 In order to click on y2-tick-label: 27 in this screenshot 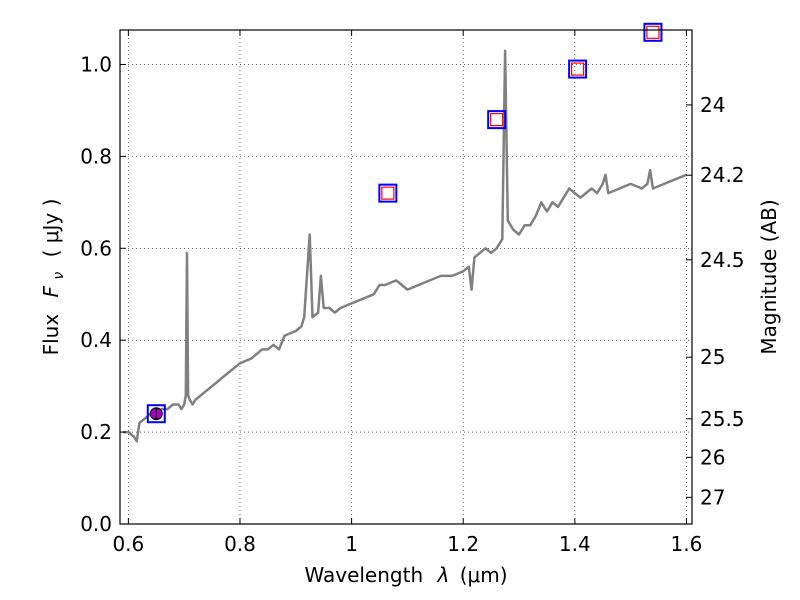, I will do `click(712, 497)`.